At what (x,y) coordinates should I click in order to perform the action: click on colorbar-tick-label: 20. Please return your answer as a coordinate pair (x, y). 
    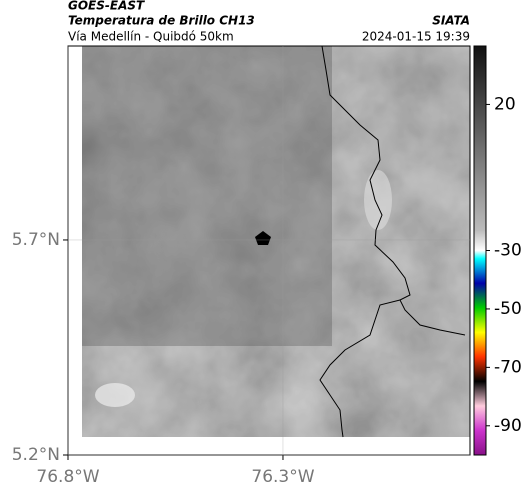
    Looking at the image, I should click on (505, 104).